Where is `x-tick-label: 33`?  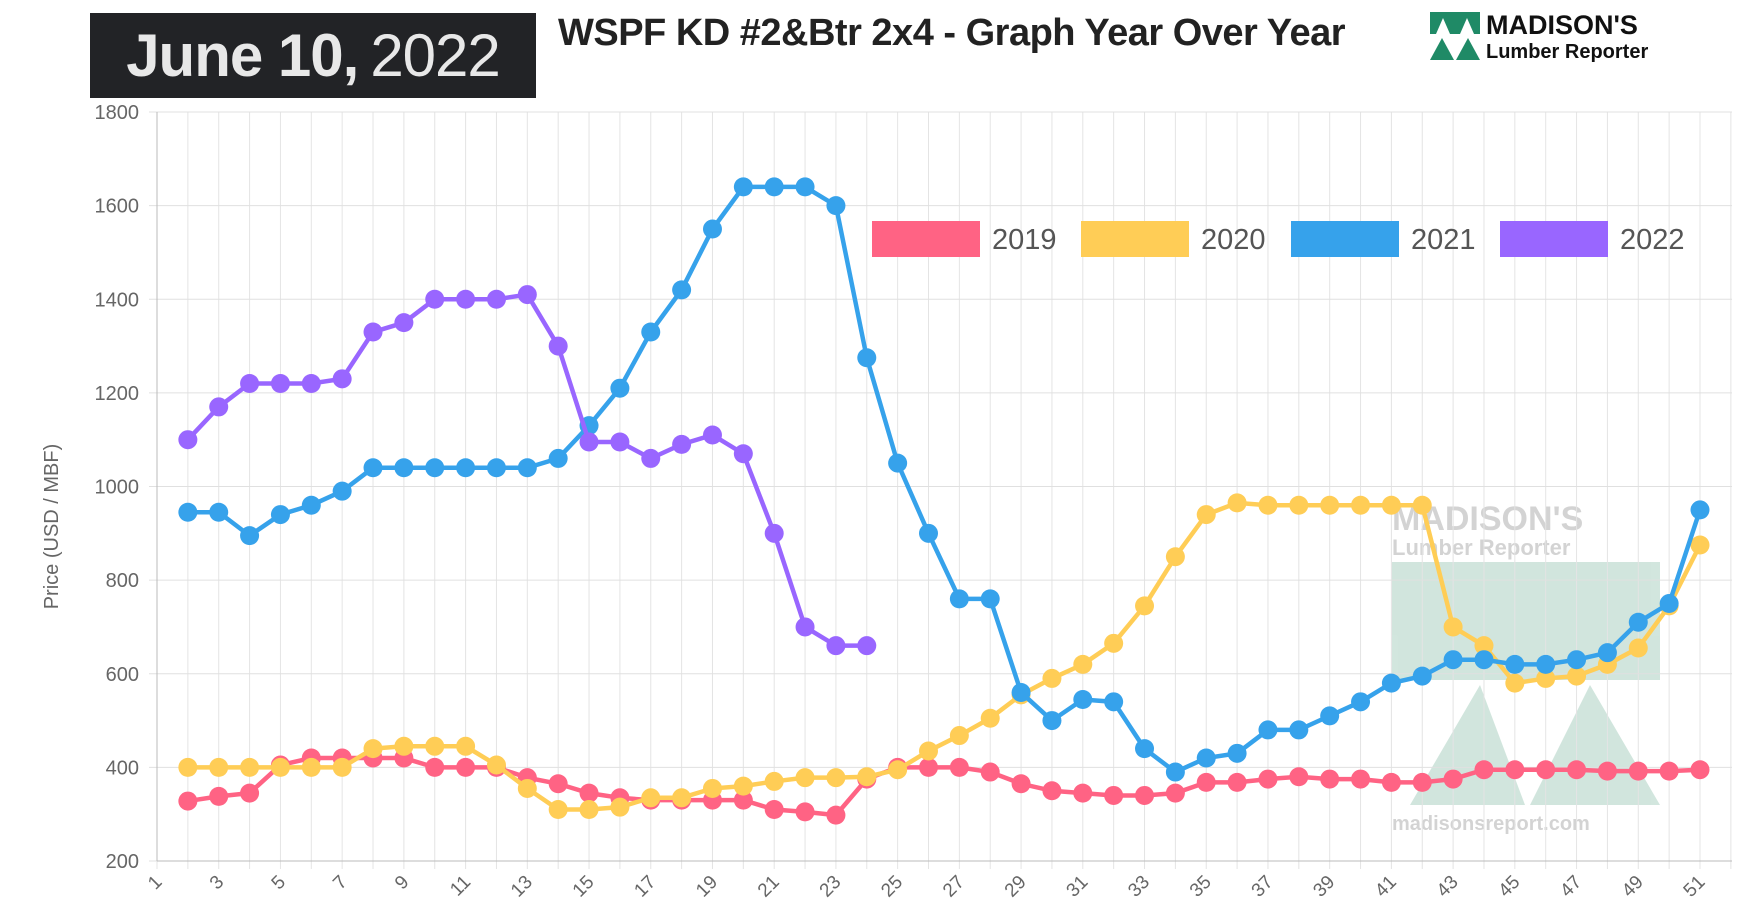 x-tick-label: 33 is located at coordinates (1139, 887).